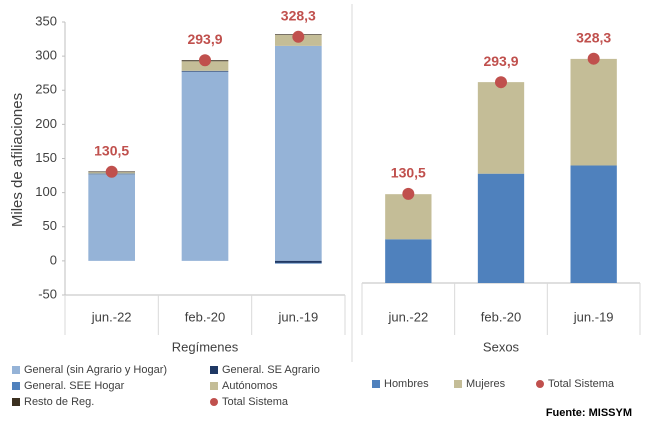 Image resolution: width=645 pixels, height=423 pixels. What do you see at coordinates (59, 402) in the screenshot?
I see `legend-label: Resto de Reg.` at bounding box center [59, 402].